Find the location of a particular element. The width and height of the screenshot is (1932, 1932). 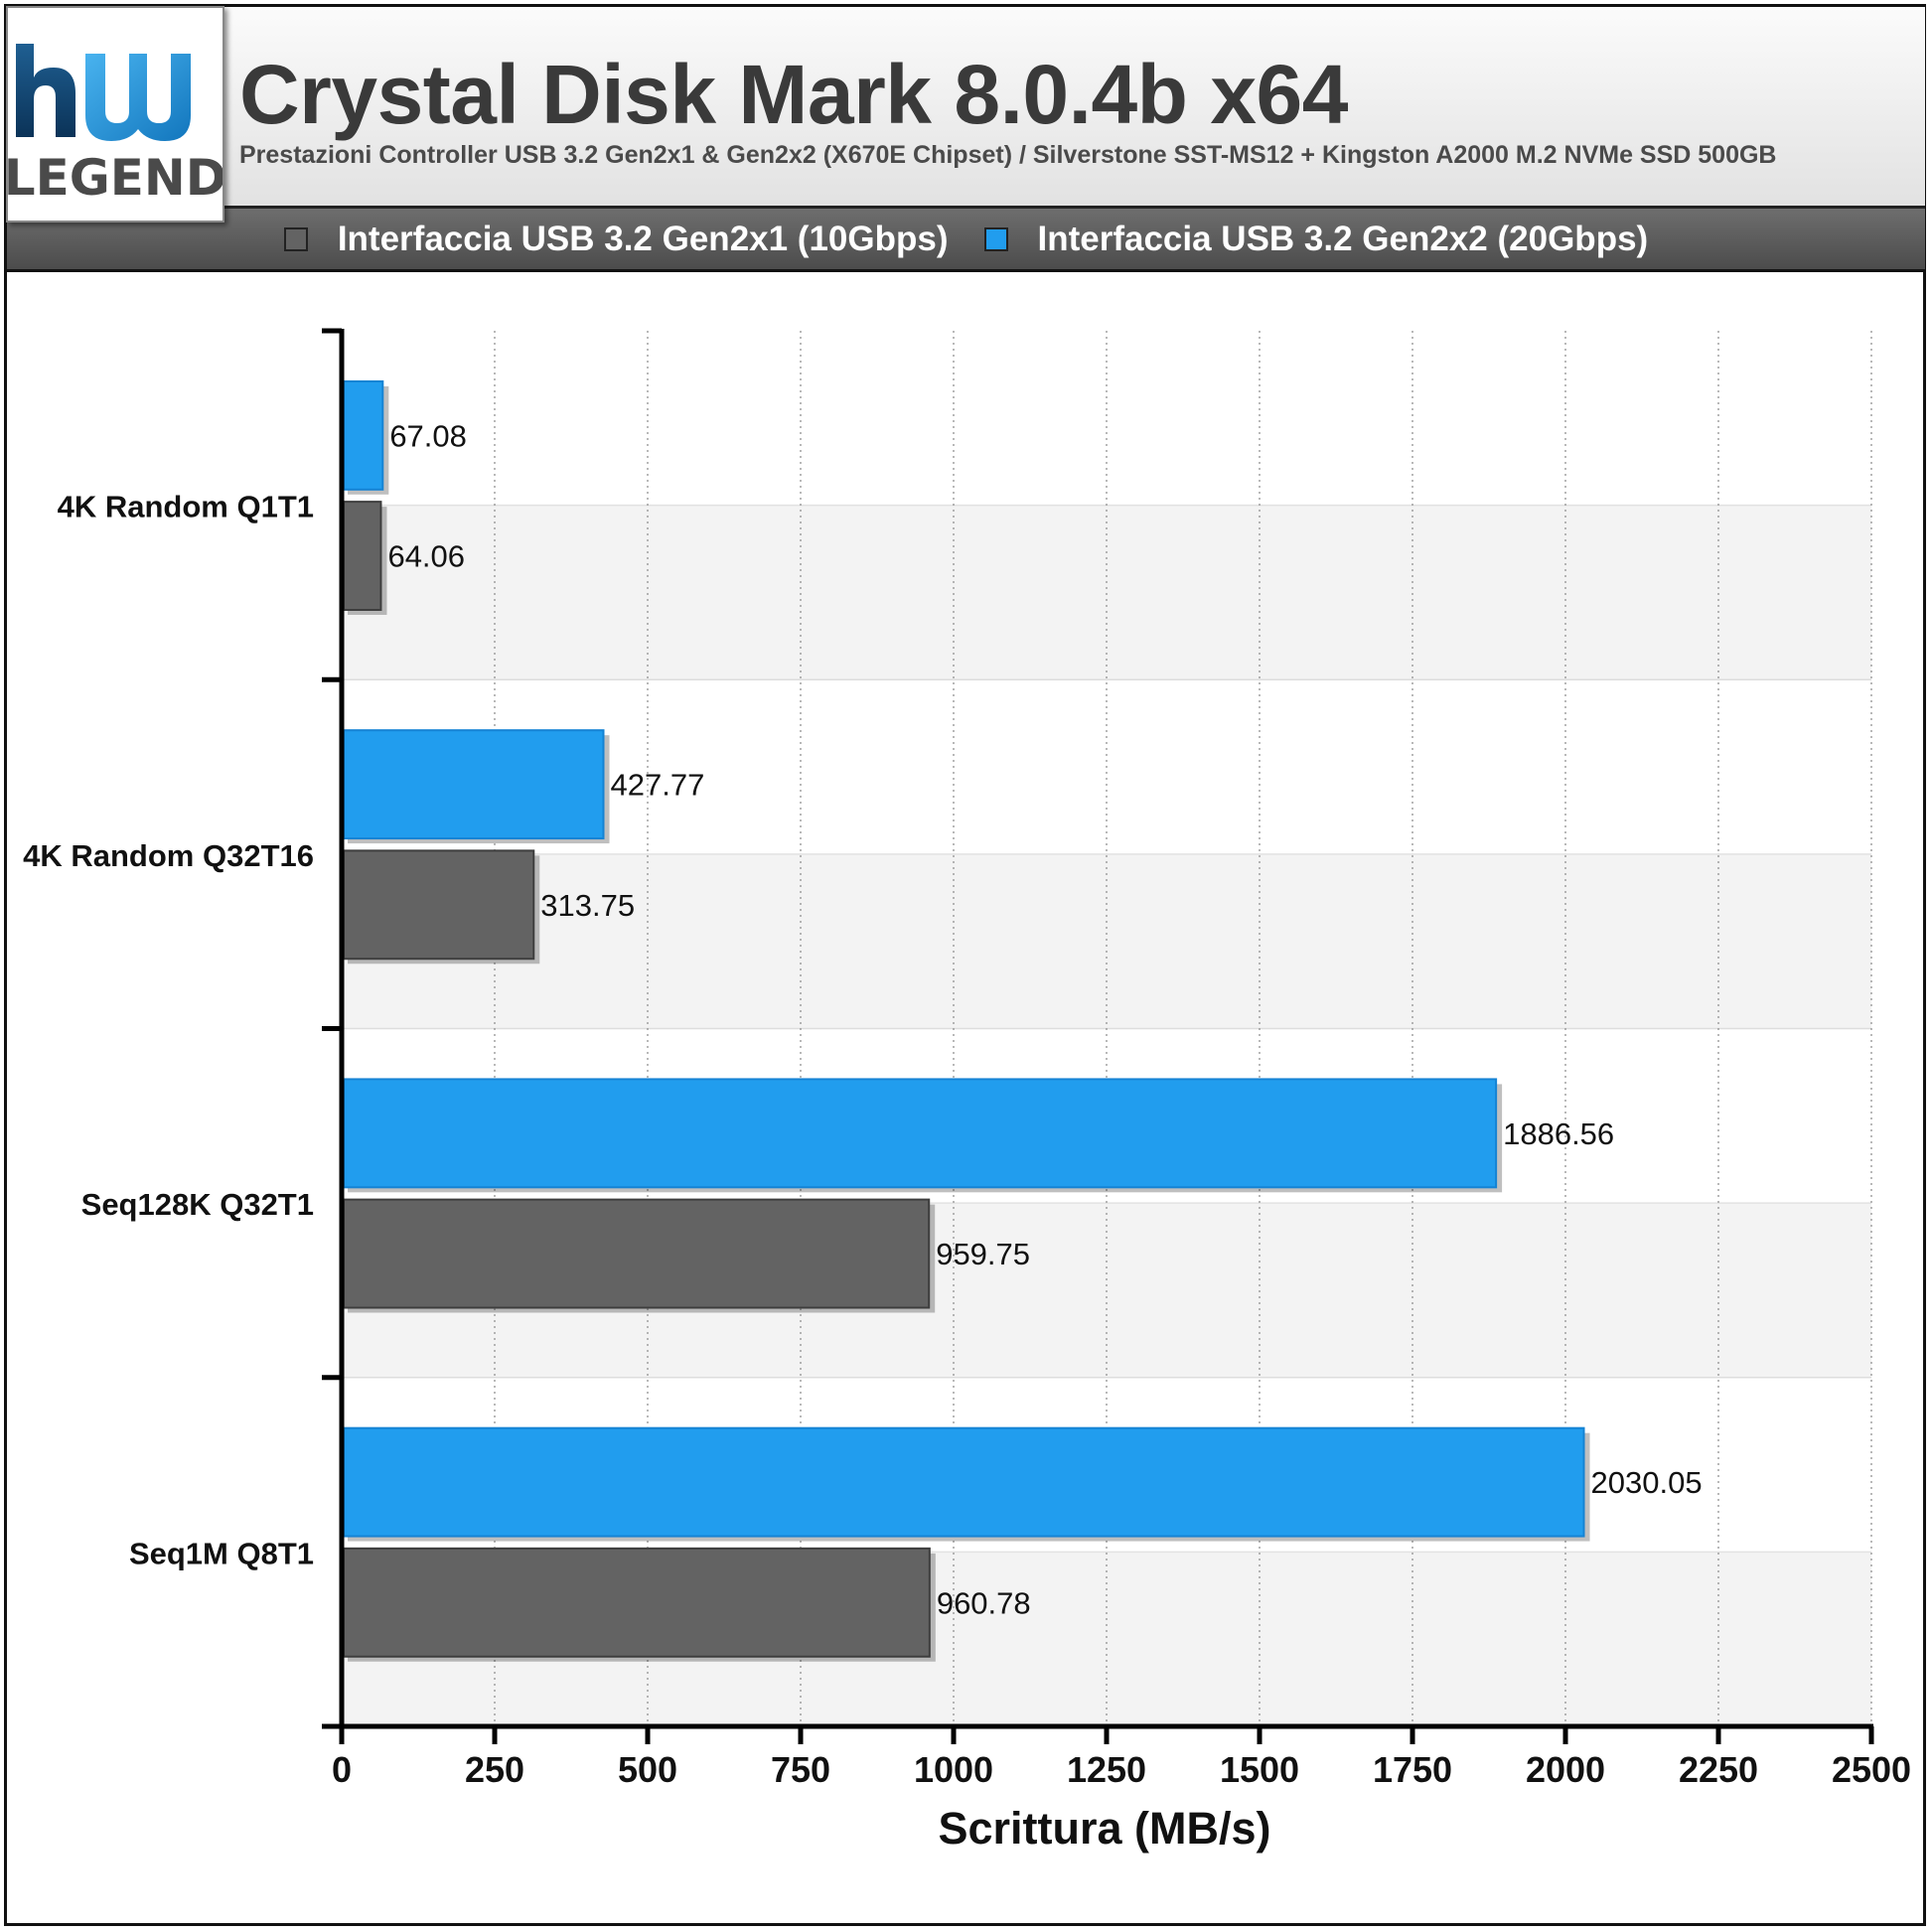

legend-swatch-gen2x1 is located at coordinates (295, 238).